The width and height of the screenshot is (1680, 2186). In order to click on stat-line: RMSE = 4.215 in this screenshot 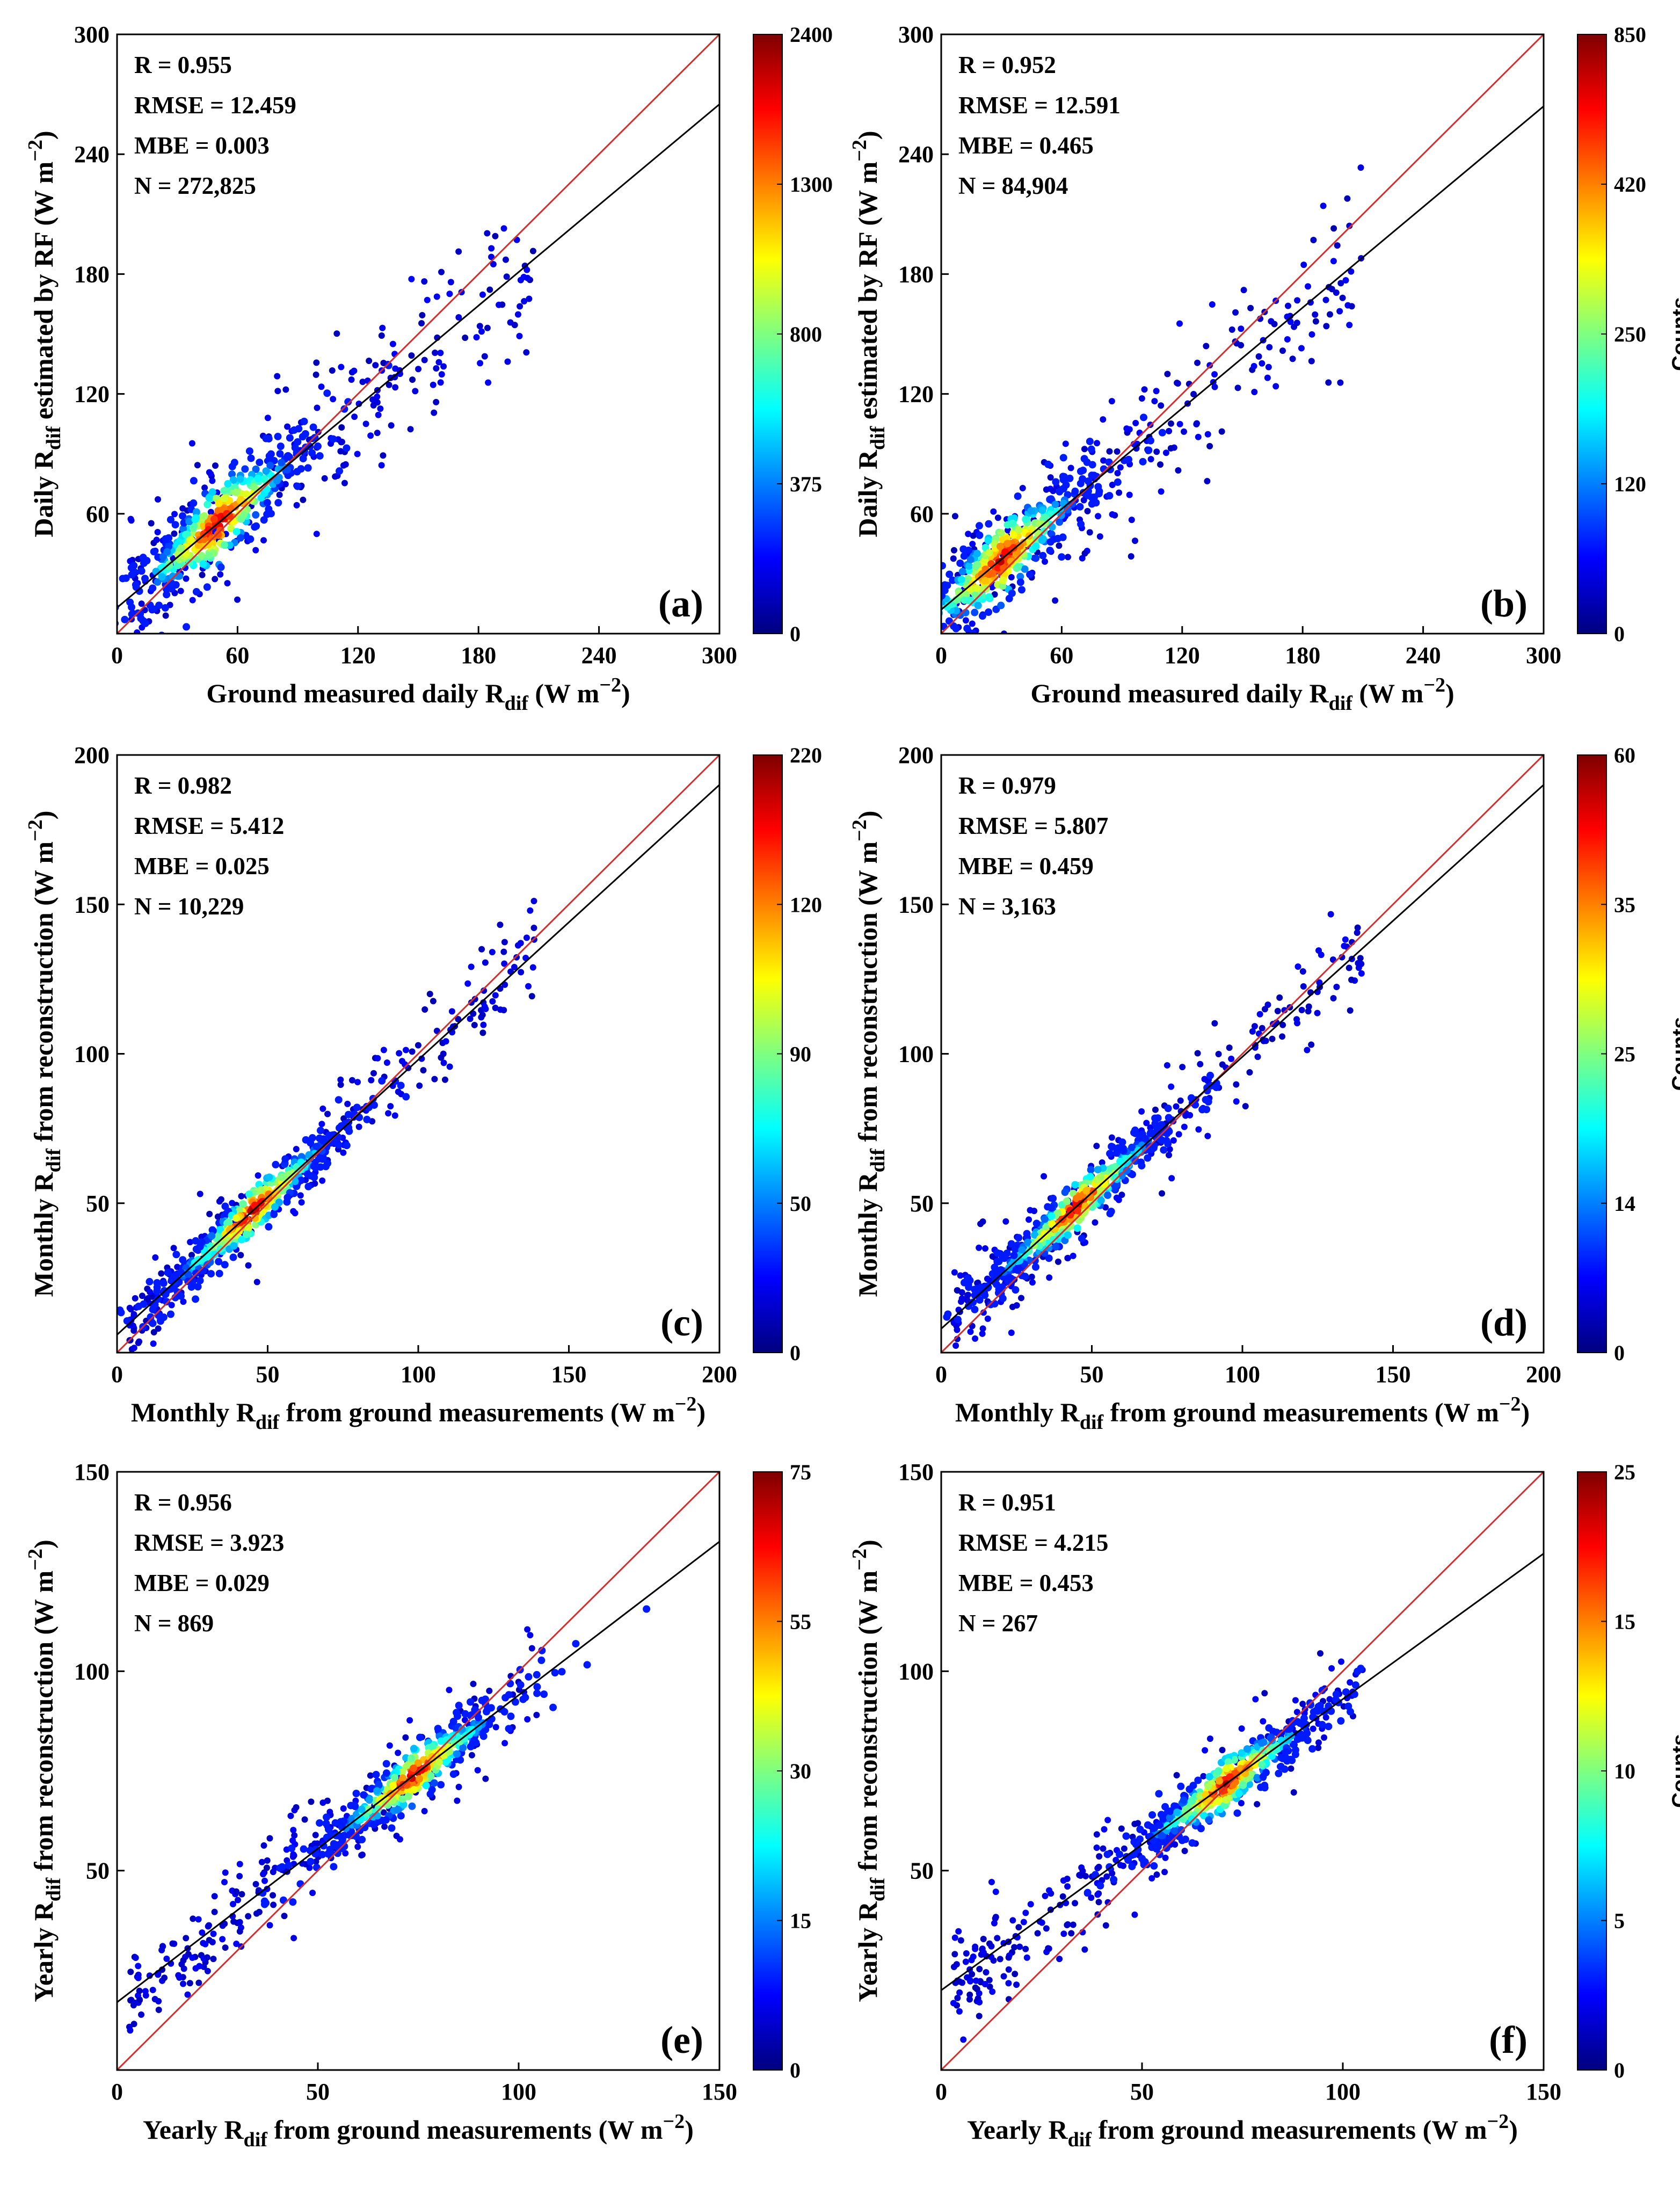, I will do `click(1033, 1542)`.